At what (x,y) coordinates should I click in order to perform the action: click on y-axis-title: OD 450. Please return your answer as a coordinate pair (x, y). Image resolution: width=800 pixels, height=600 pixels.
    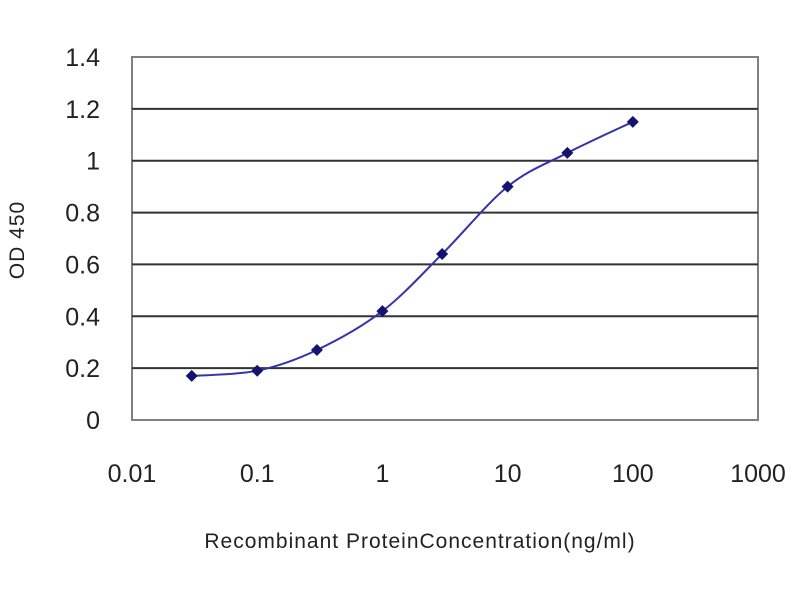
    Looking at the image, I should click on (17, 240).